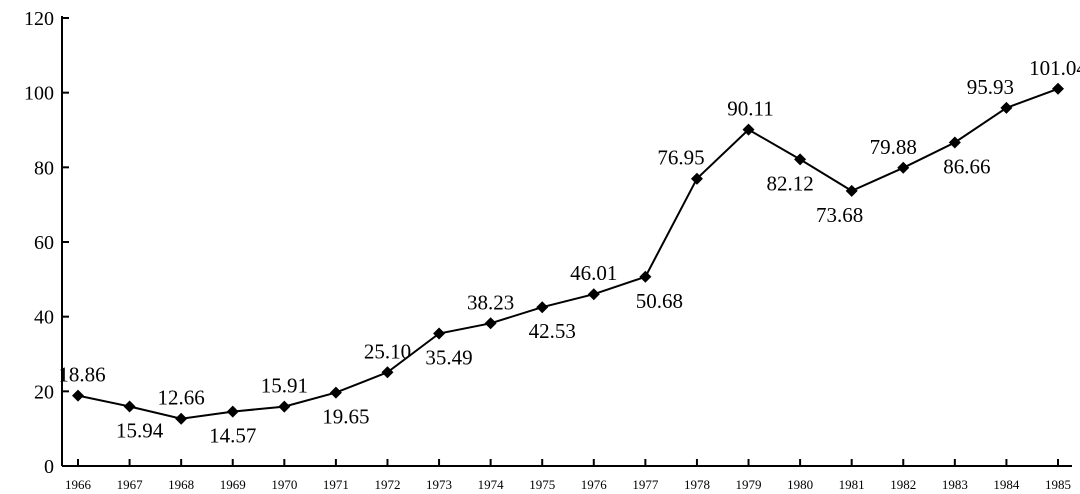 The height and width of the screenshot is (494, 1080). I want to click on x-tick-label: 1971, so click(336, 484).